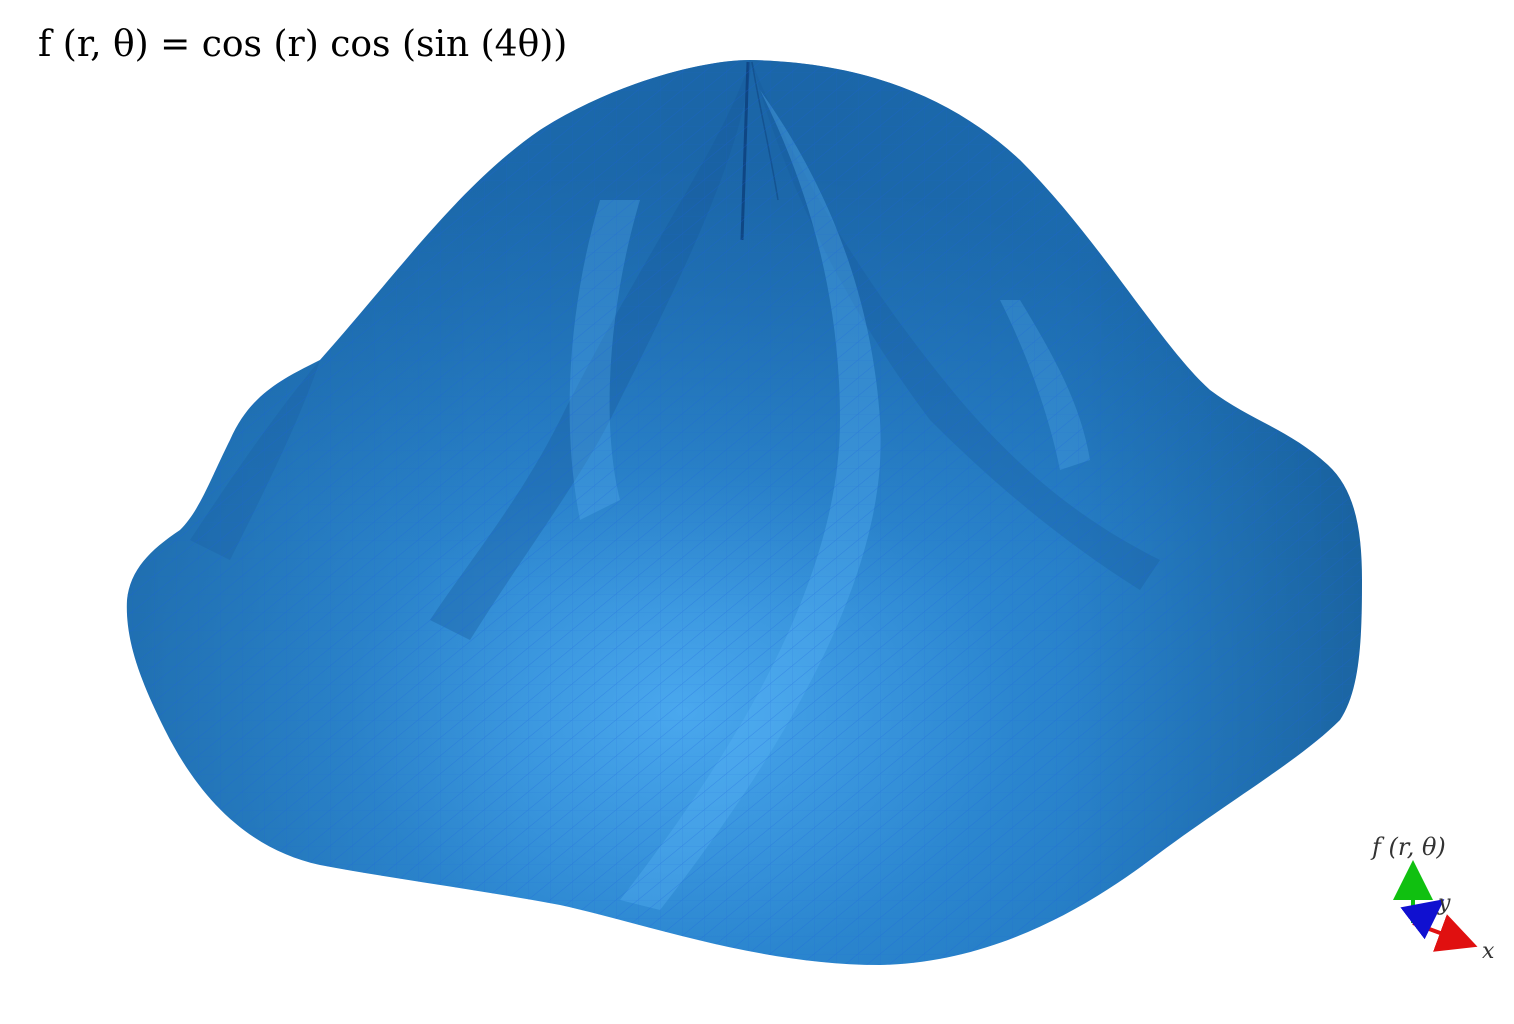 The width and height of the screenshot is (1514, 1024). I want to click on y-axis-arrow, so click(1422, 919).